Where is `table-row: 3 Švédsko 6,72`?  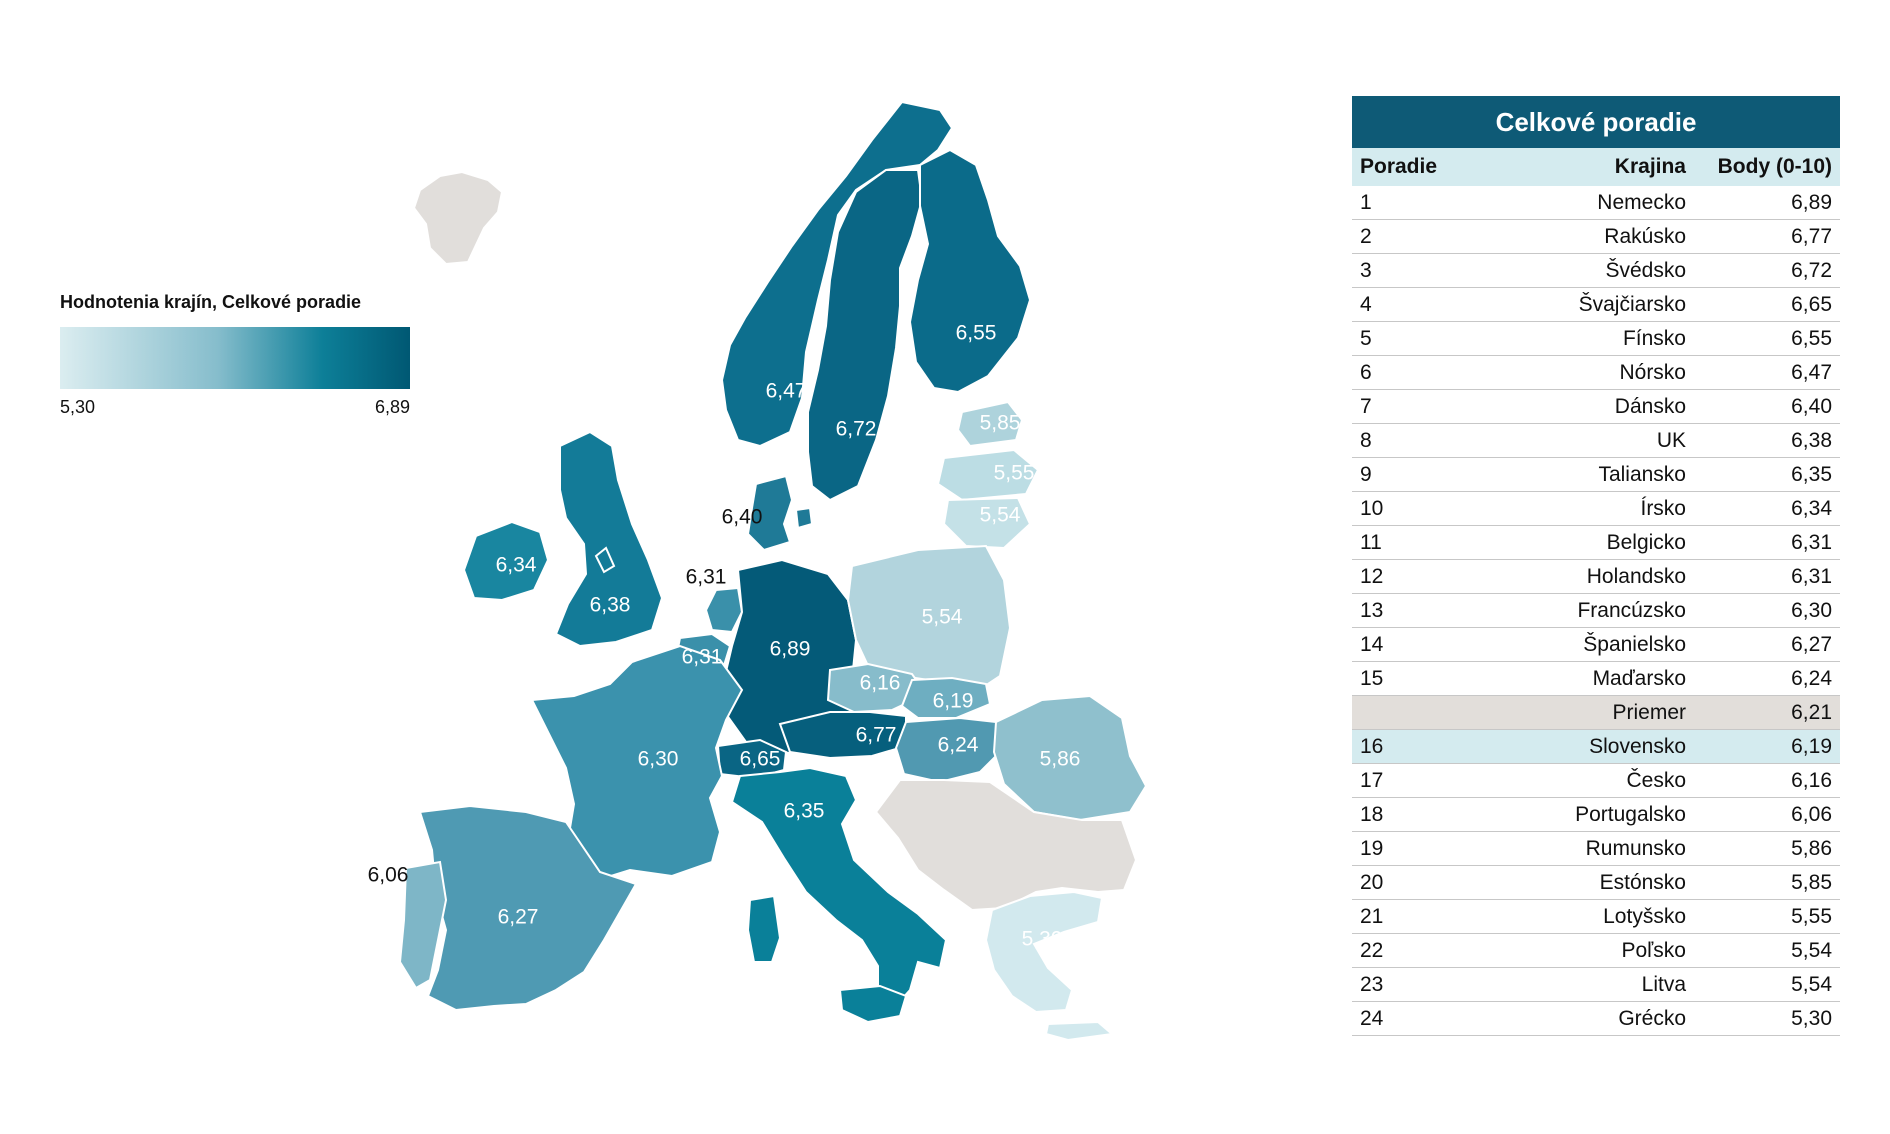 table-row: 3 Švédsko 6,72 is located at coordinates (1596, 270).